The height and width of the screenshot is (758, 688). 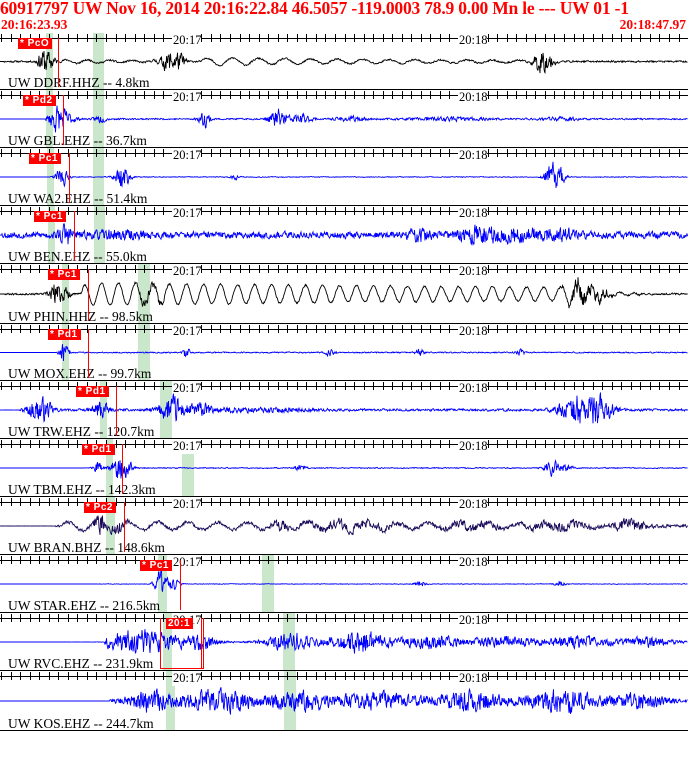 What do you see at coordinates (344, 119) in the screenshot?
I see `trace-row: 20:17 20:18 * Pd2 UW GBL.EHZ -- 36.7km` at bounding box center [344, 119].